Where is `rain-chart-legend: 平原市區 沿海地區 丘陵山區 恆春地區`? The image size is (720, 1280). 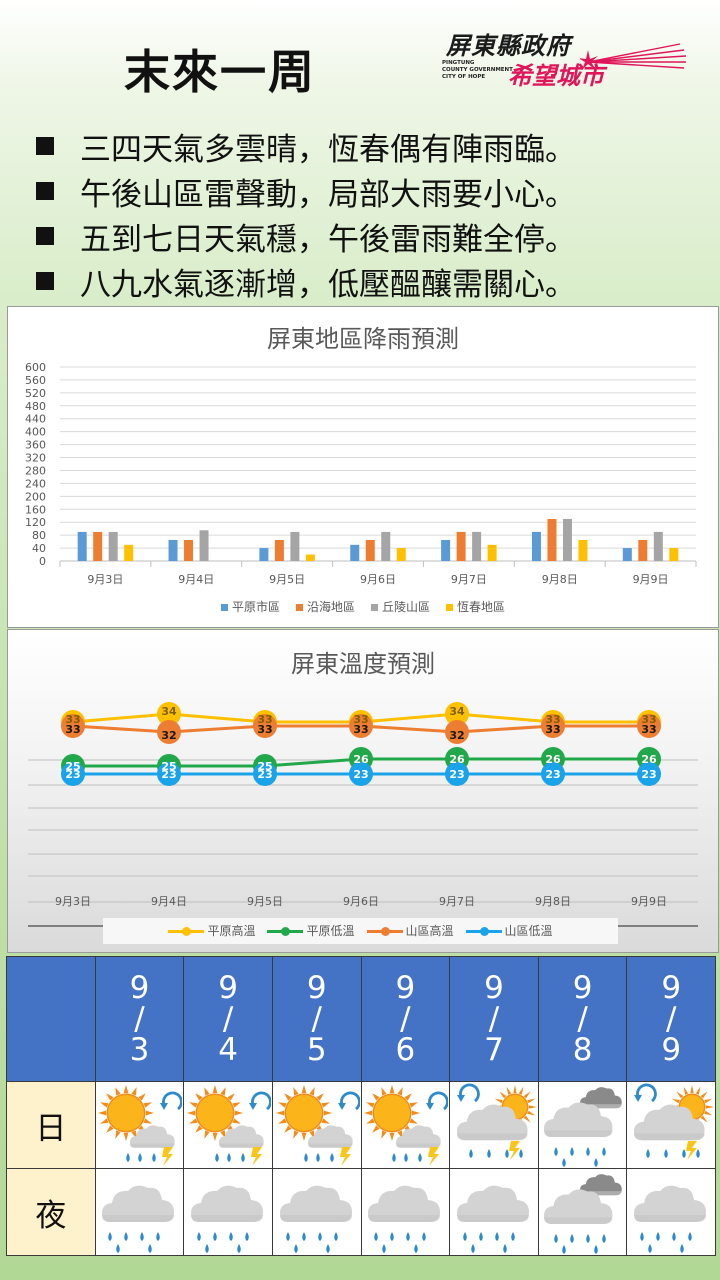 rain-chart-legend: 平原市區 沿海地區 丘陵山區 恆春地區 is located at coordinates (363, 606).